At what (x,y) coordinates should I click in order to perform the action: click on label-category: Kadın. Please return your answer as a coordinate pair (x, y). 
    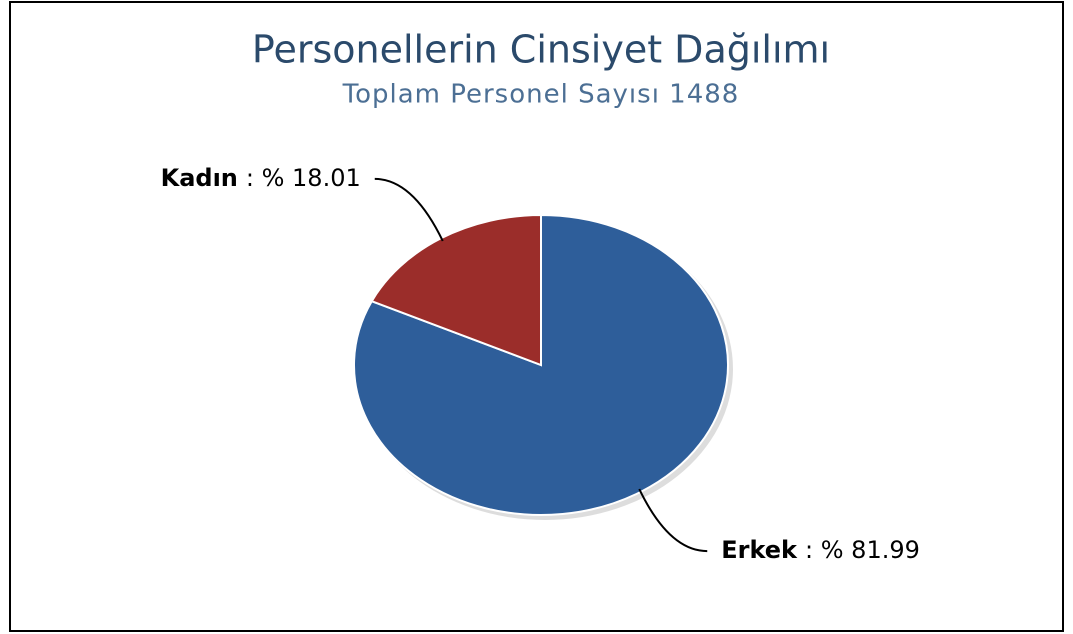
    Looking at the image, I should click on (199, 178).